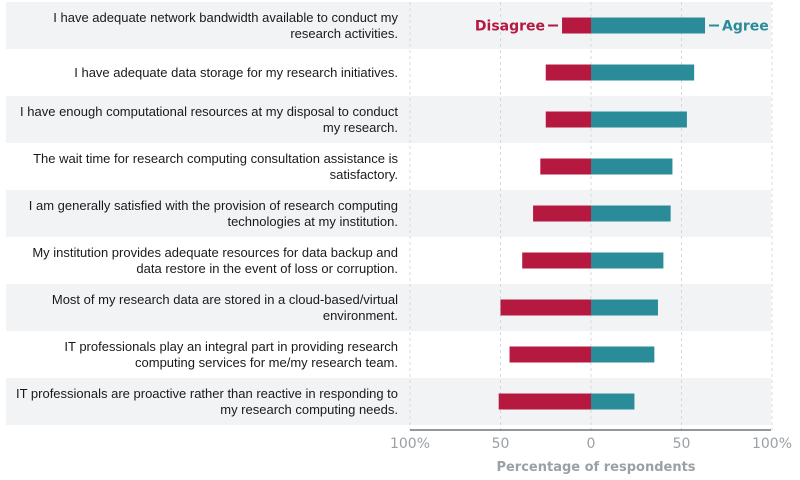 The height and width of the screenshot is (480, 800). I want to click on x-axis: 100% 50 0 50 100%, so click(591, 440).